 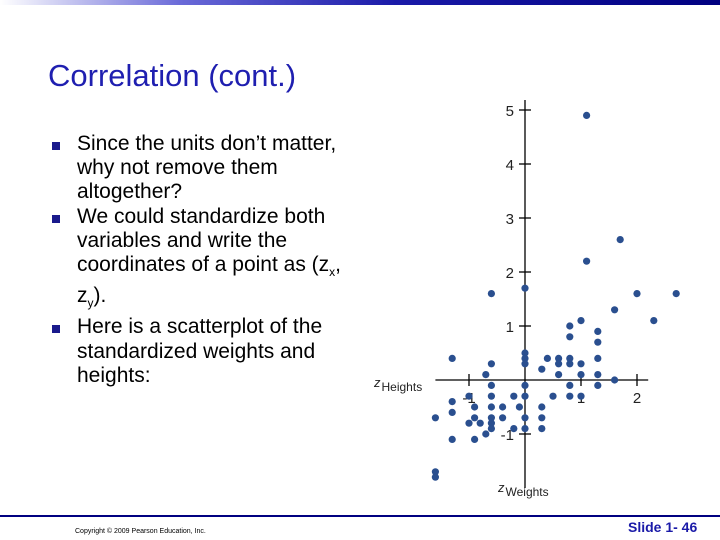 What do you see at coordinates (332, 272) in the screenshot?
I see `subscript-x: x` at bounding box center [332, 272].